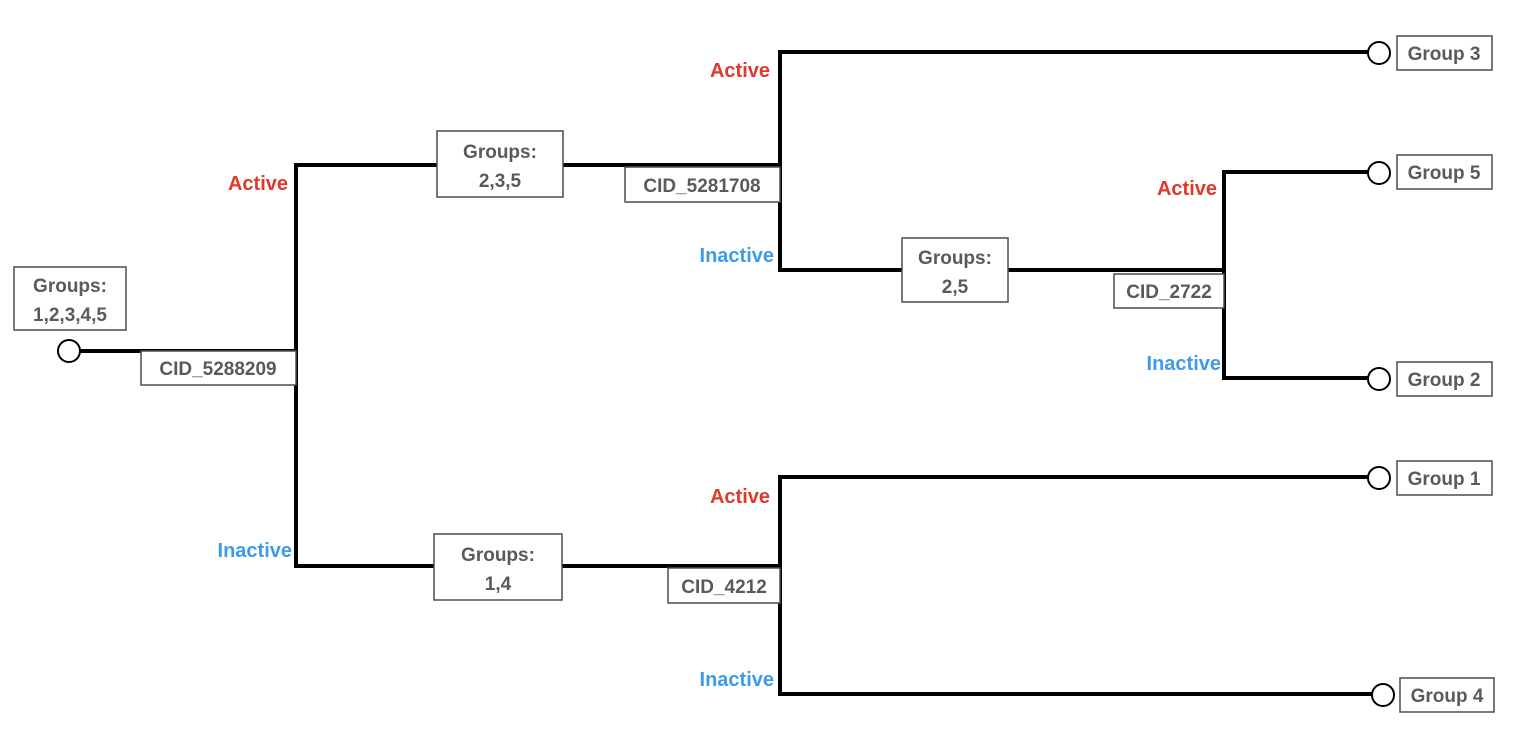 This screenshot has height=737, width=1525. What do you see at coordinates (608, 166) in the screenshot?
I see `node-groups-235: Groups: 2,3,5 CID_5281708` at bounding box center [608, 166].